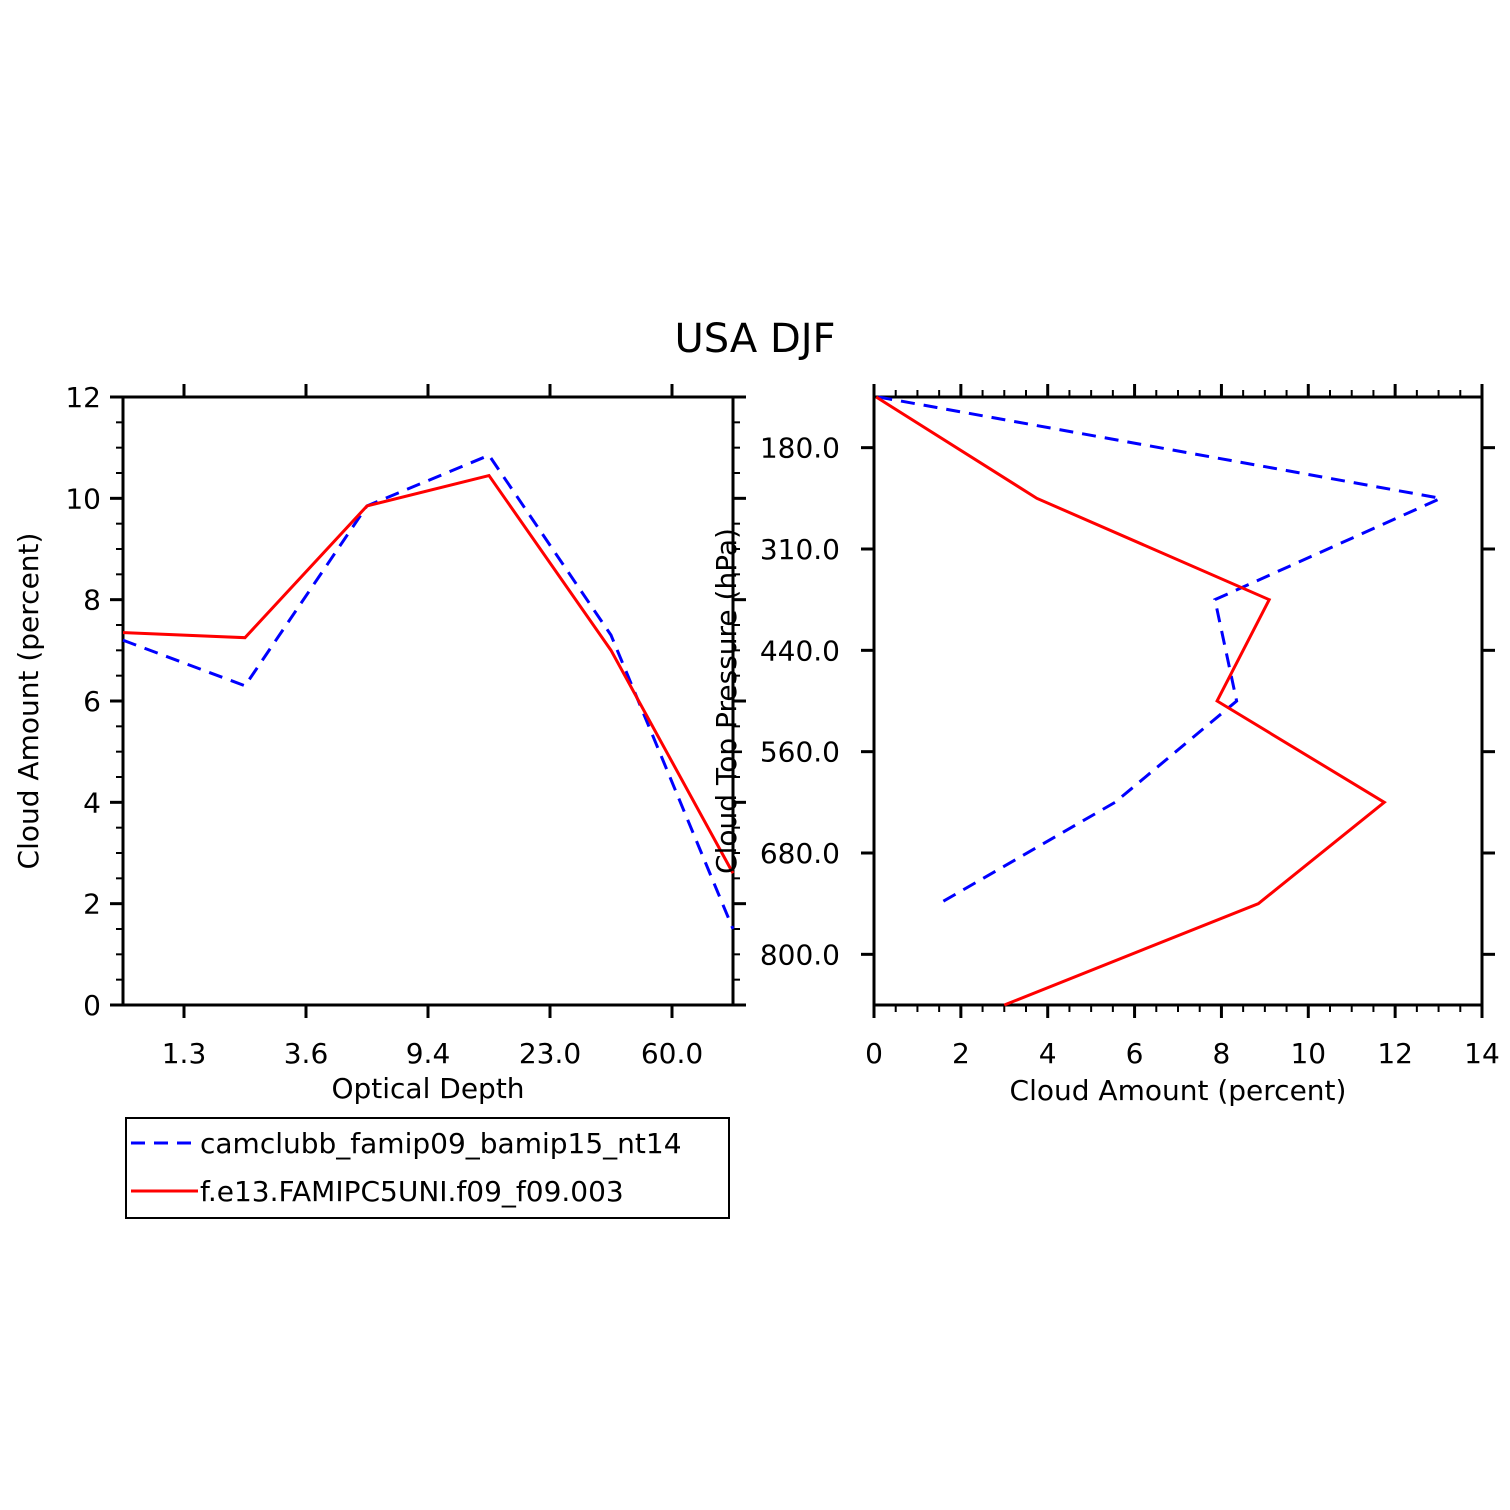 This screenshot has height=1510, width=1510. Describe the element at coordinates (800, 853) in the screenshot. I see `right-y-tick-label: 680.0` at that location.